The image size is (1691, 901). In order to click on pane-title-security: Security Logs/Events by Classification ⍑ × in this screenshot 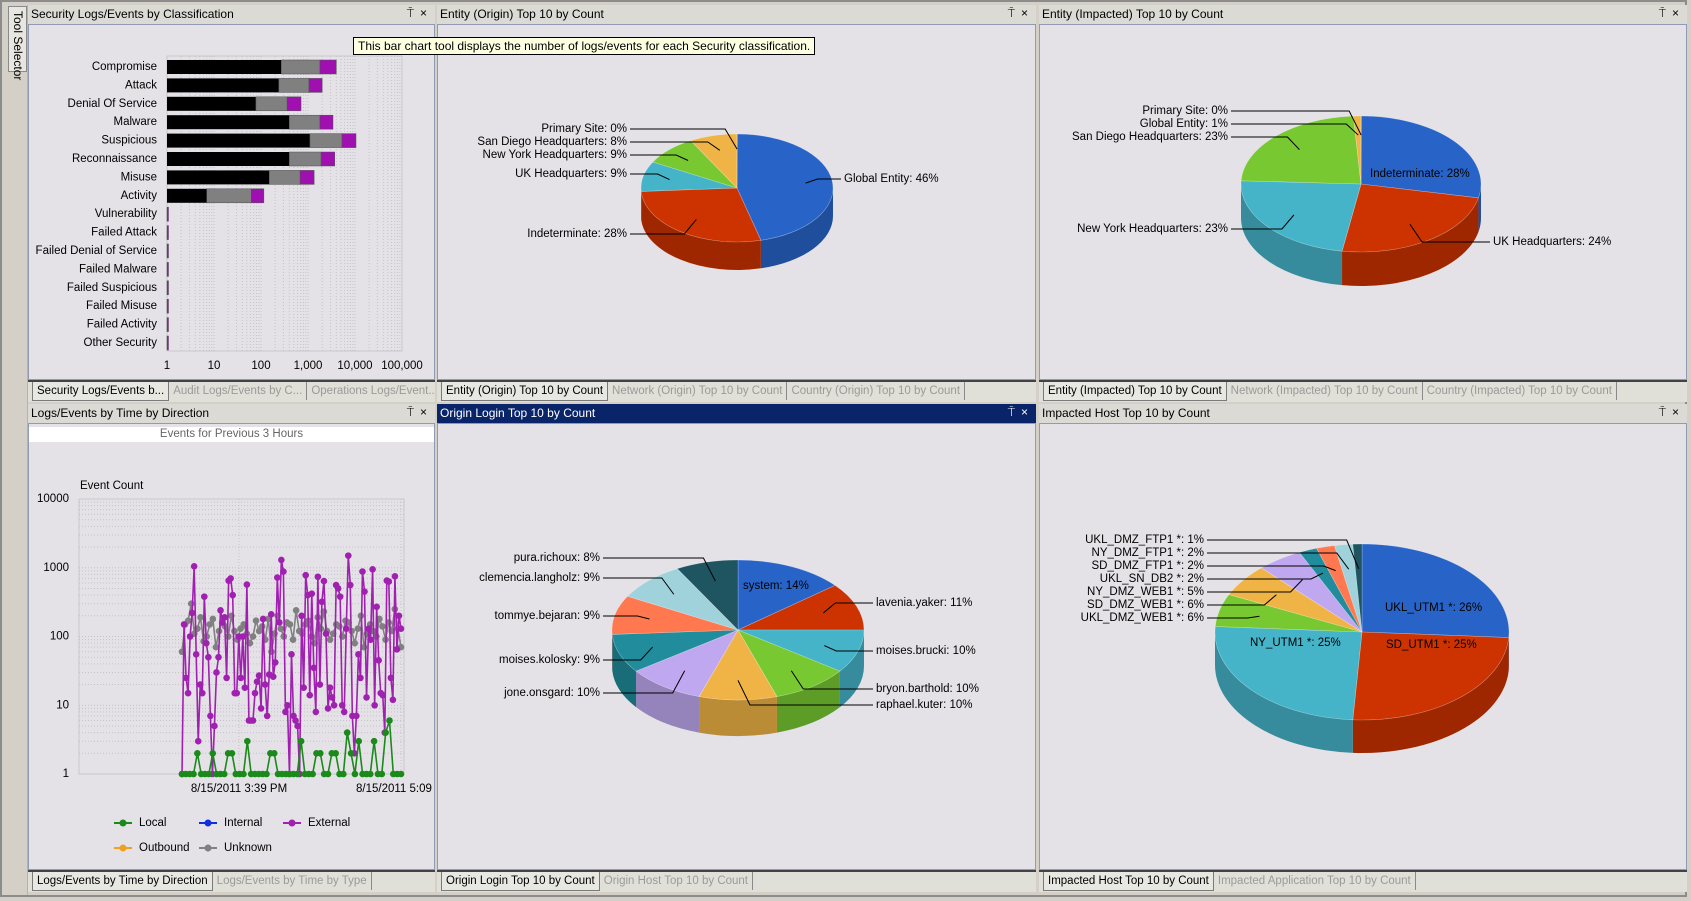, I will do `click(231, 14)`.